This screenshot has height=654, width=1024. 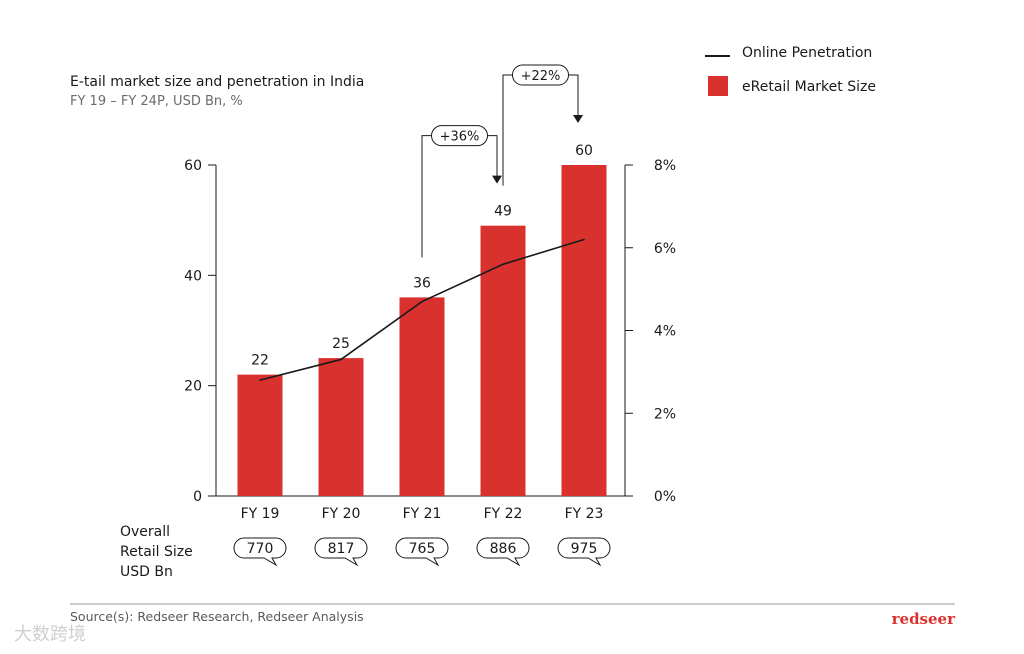 I want to click on overall-retail-label: Overall Retail Size USD Bn, so click(x=156, y=552).